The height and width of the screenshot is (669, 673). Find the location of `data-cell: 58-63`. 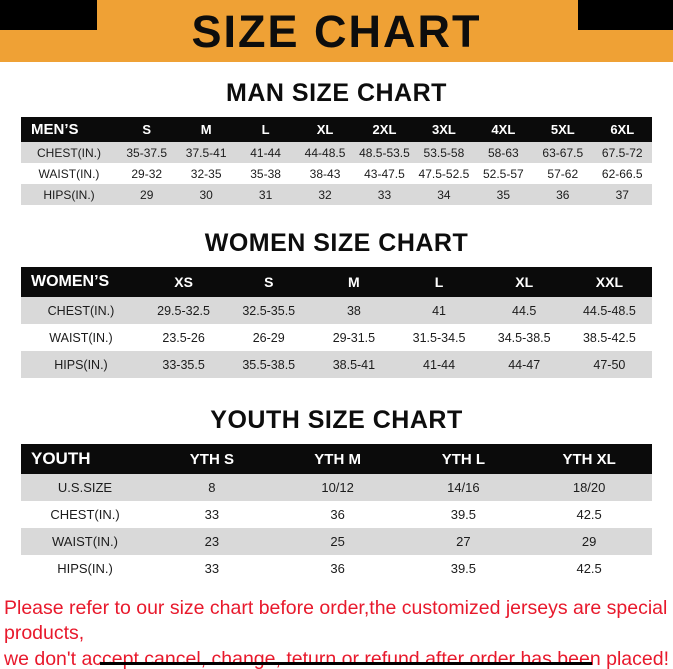

data-cell: 58-63 is located at coordinates (503, 152).